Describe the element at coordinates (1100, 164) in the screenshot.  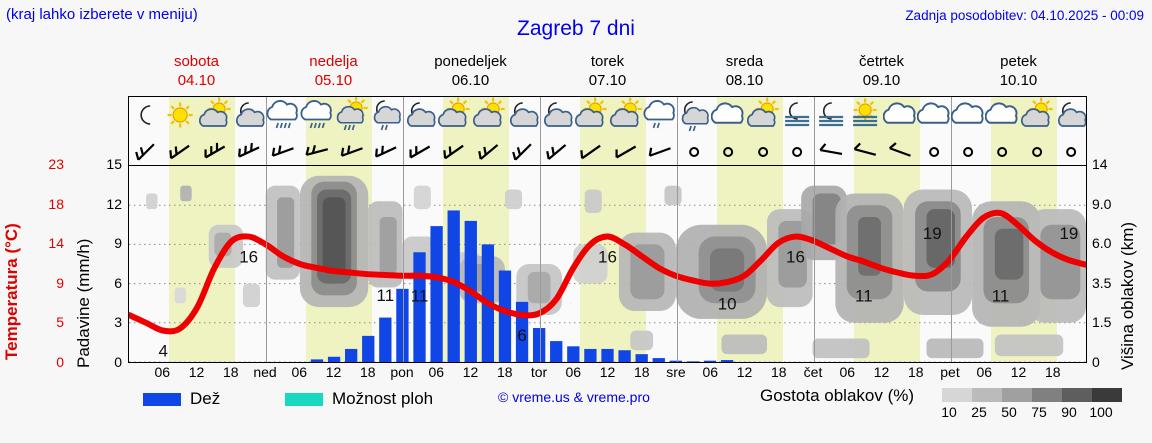
I see `axis-tick: 14` at that location.